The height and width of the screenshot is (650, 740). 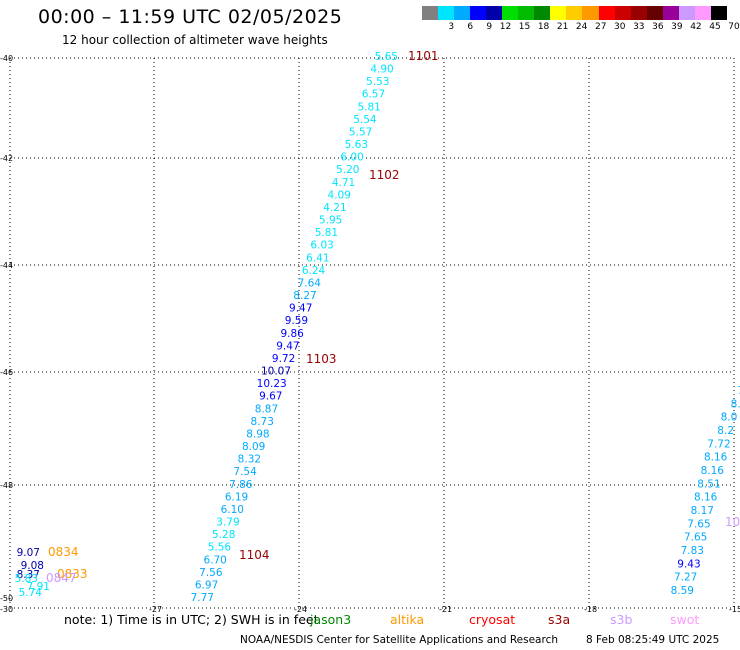 What do you see at coordinates (386, 57) in the screenshot?
I see `wave-height-label: 5.65` at bounding box center [386, 57].